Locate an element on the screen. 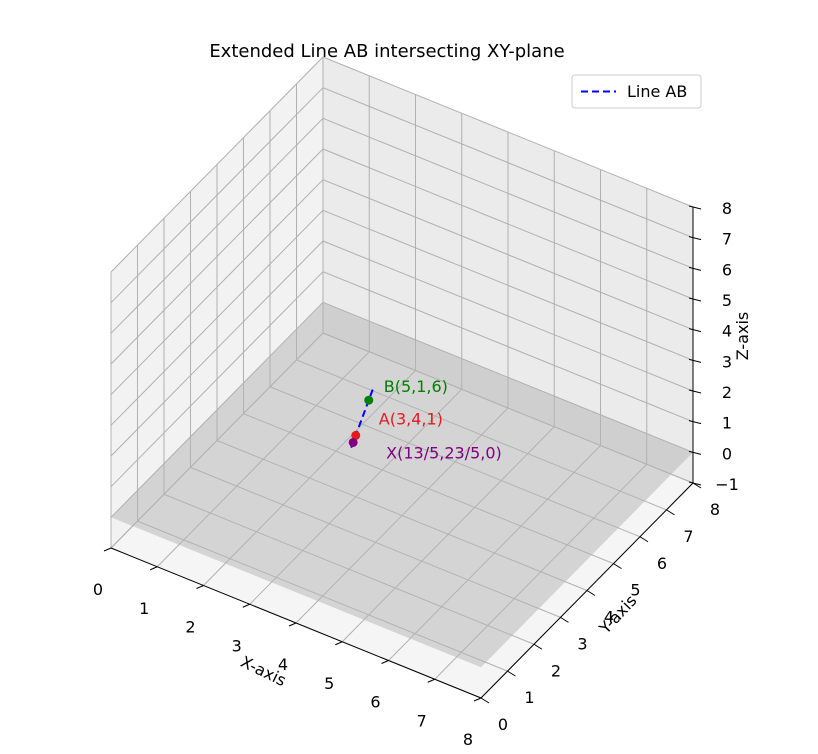  x-tick-label: 2 is located at coordinates (190, 627).